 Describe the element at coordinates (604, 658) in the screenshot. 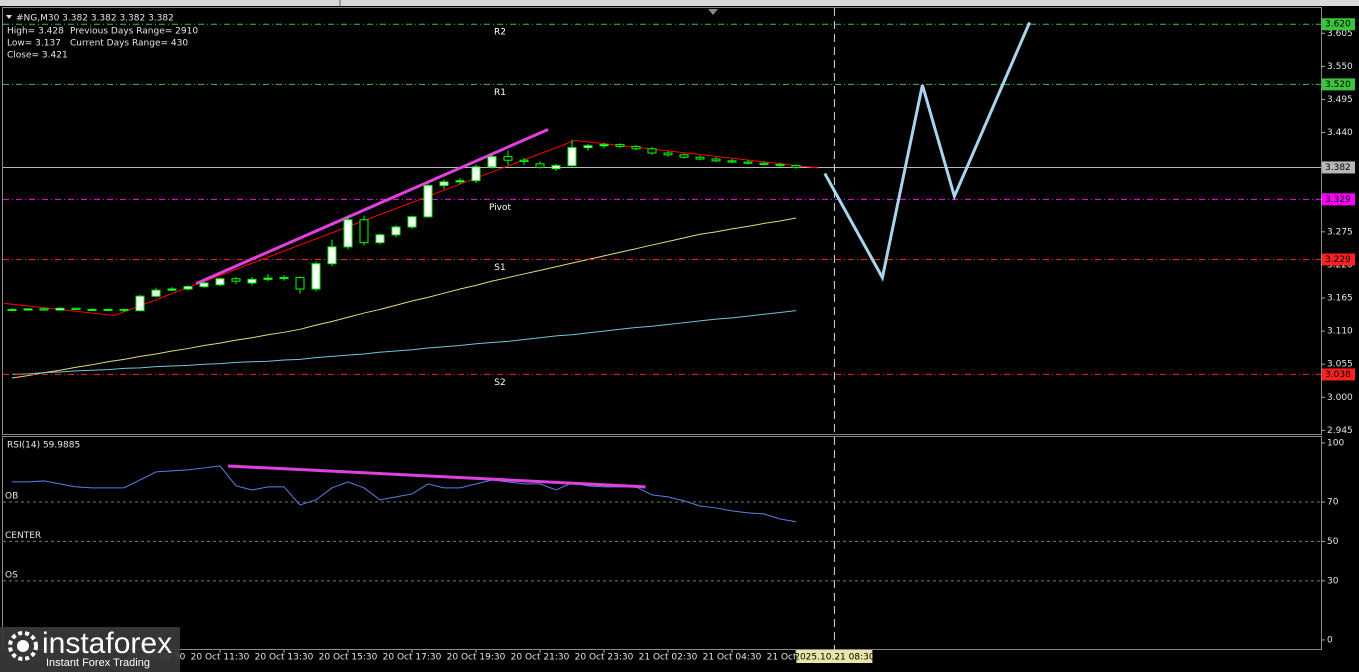

I see `x-tick-label: 20 Oct 23:30` at that location.